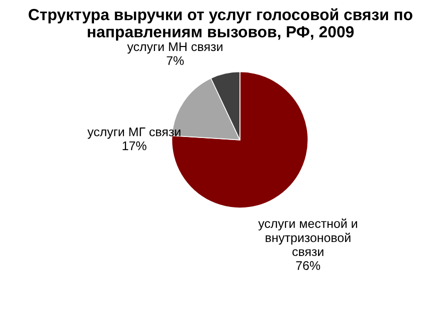 The image size is (441, 328). Describe the element at coordinates (134, 145) in the screenshot. I see `data-label: 17%` at that location.